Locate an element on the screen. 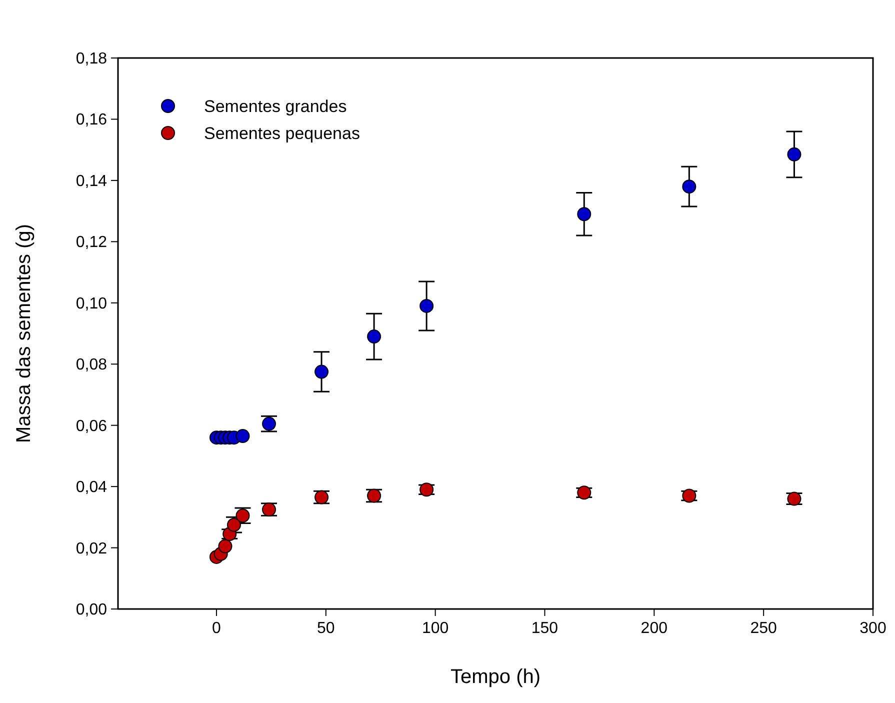  y-tick-label: 0,00 is located at coordinates (92, 610).